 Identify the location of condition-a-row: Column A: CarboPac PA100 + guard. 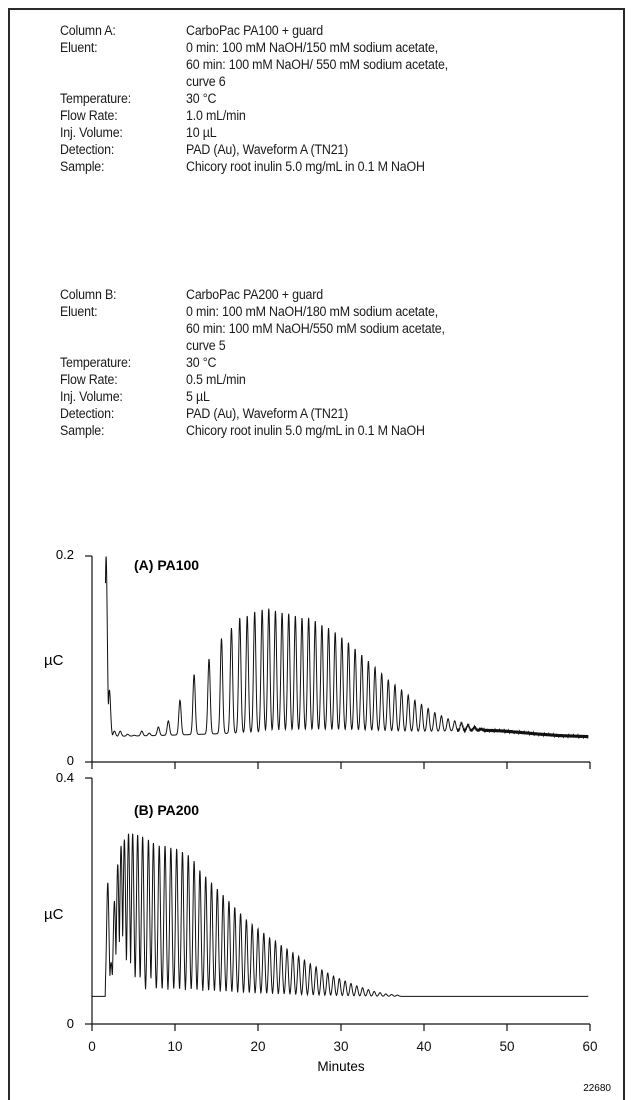
(288, 30).